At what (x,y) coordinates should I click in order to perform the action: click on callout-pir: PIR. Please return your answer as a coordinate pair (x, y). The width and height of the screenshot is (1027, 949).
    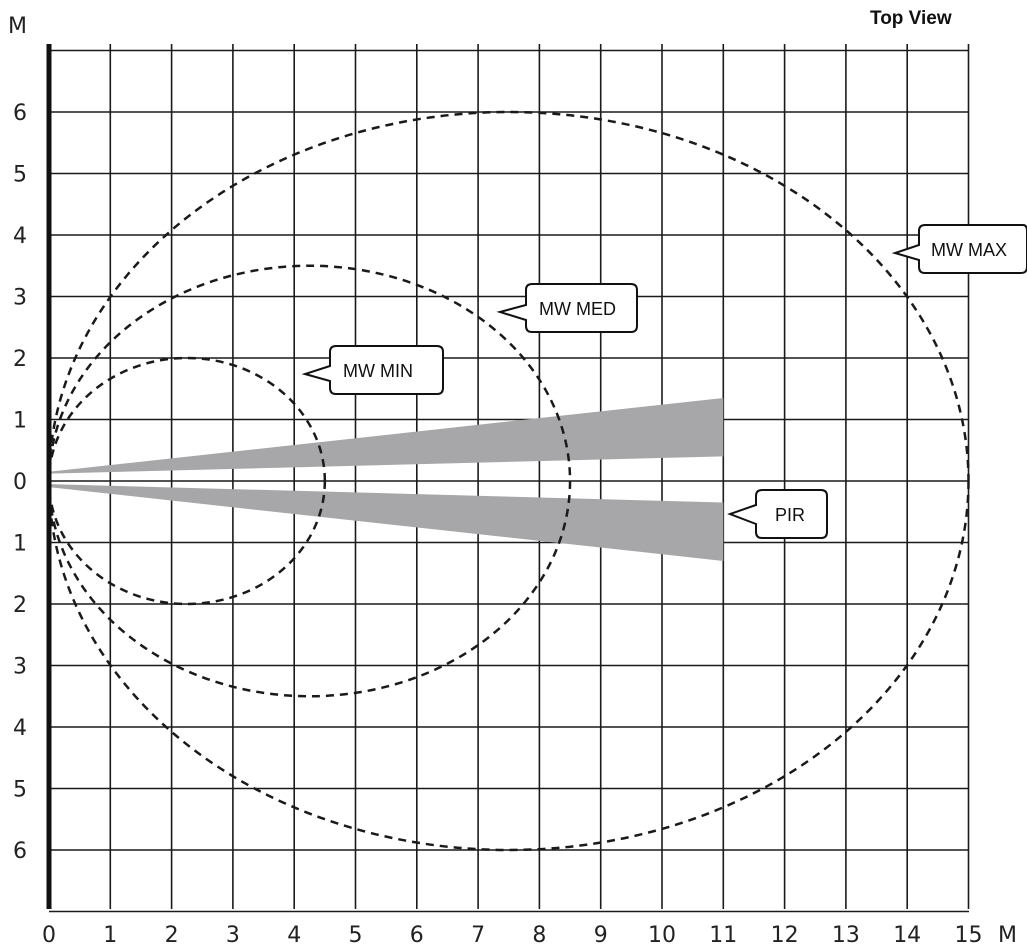
    Looking at the image, I should click on (777, 514).